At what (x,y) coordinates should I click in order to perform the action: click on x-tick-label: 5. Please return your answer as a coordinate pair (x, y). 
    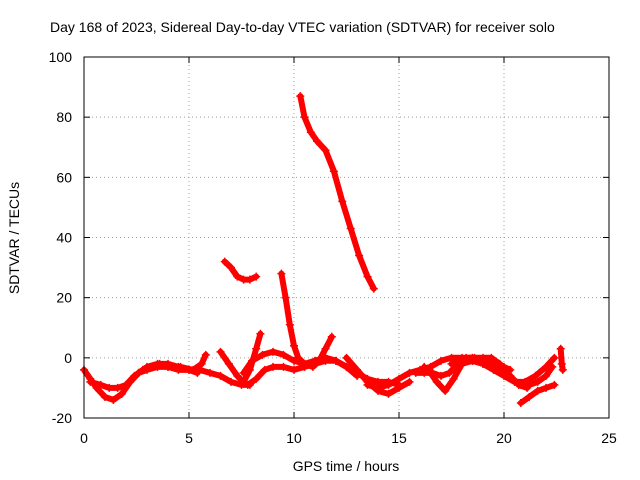
    Looking at the image, I should click on (189, 438).